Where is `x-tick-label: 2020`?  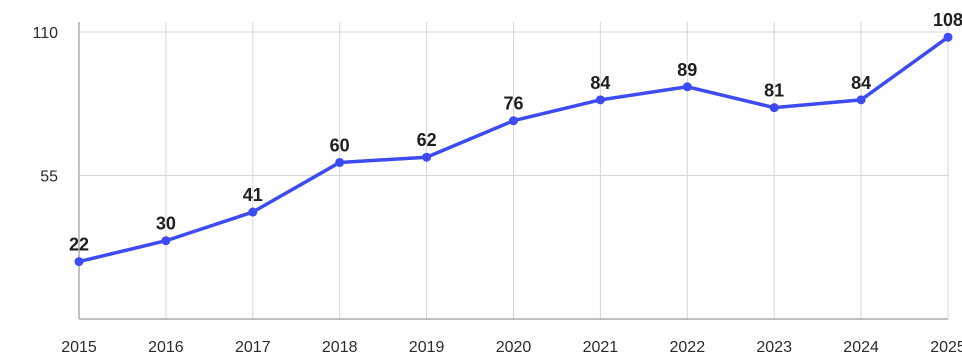 x-tick-label: 2020 is located at coordinates (514, 347).